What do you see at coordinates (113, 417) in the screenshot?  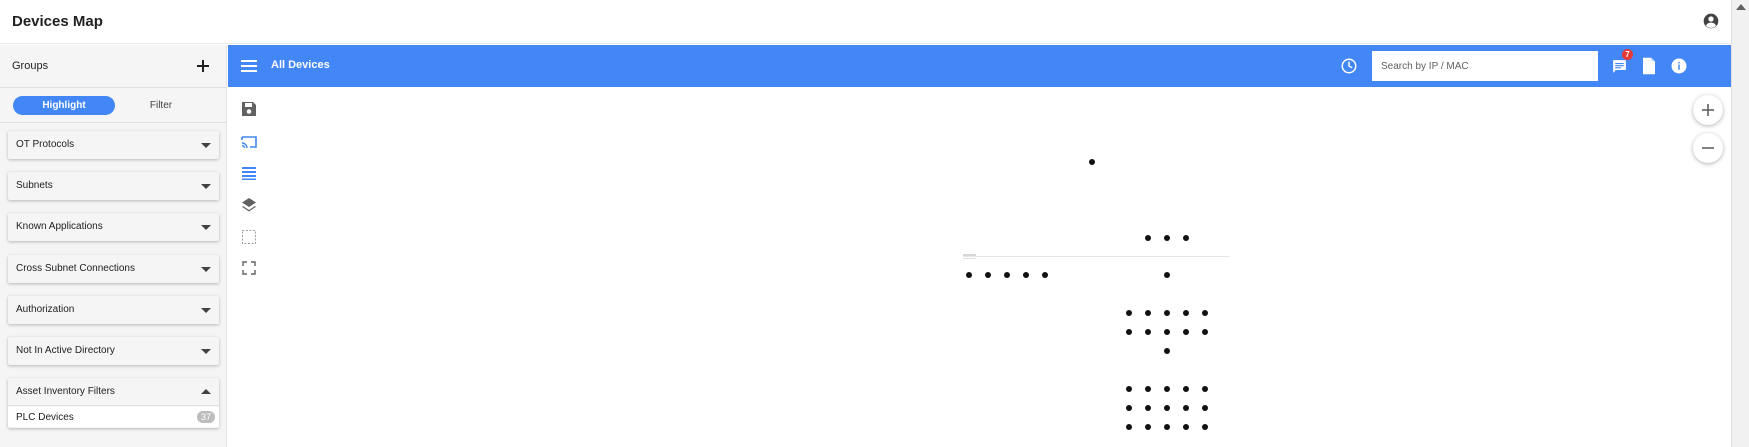 I see `list-item: PLC Devices 37` at bounding box center [113, 417].